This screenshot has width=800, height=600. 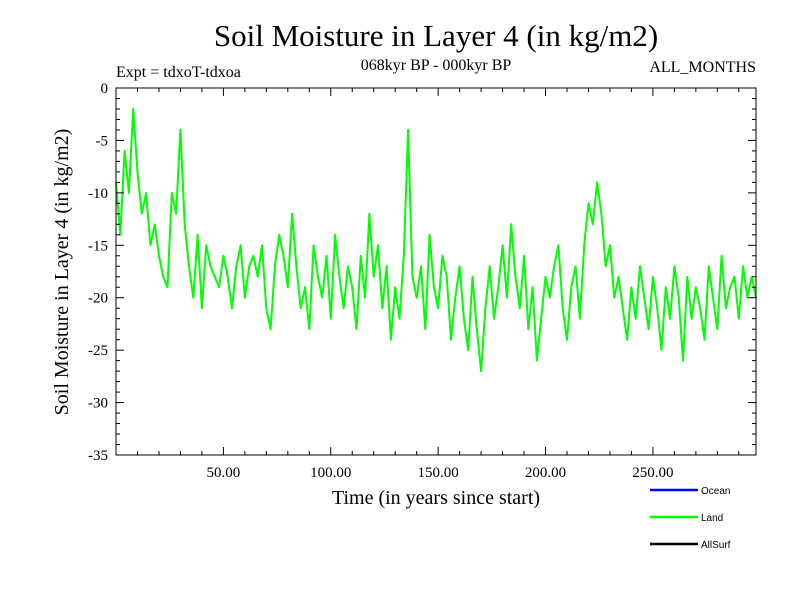 I want to click on chart-subtitle-left: Expt = tdxoT-tdxoa, so click(x=178, y=72).